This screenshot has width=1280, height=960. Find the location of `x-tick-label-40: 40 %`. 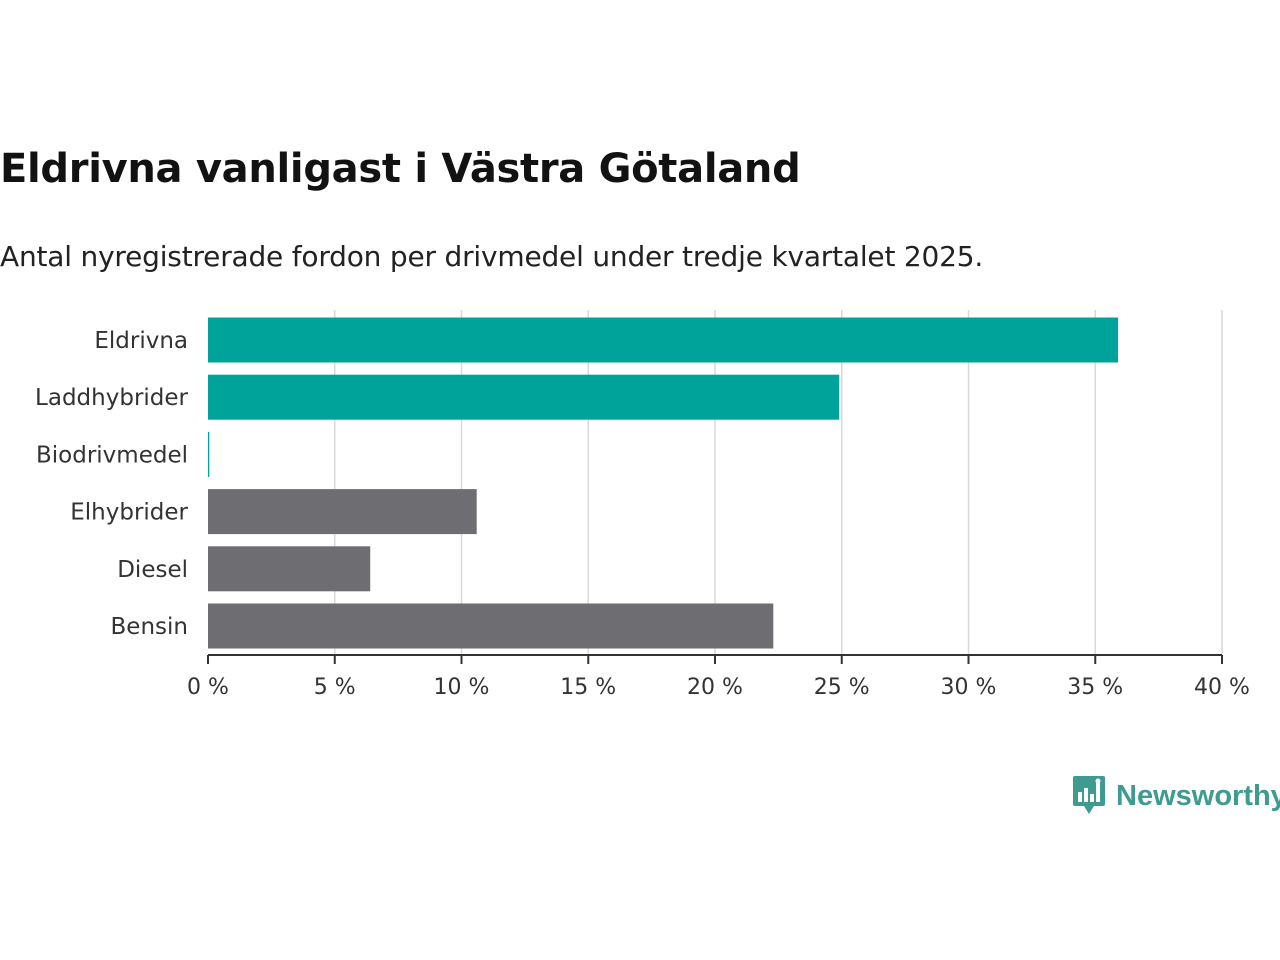

x-tick-label-40: 40 % is located at coordinates (1222, 687).